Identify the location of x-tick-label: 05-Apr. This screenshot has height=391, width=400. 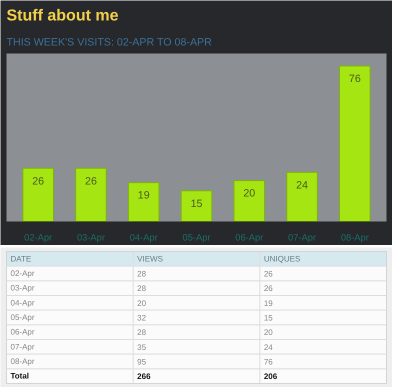
(196, 237).